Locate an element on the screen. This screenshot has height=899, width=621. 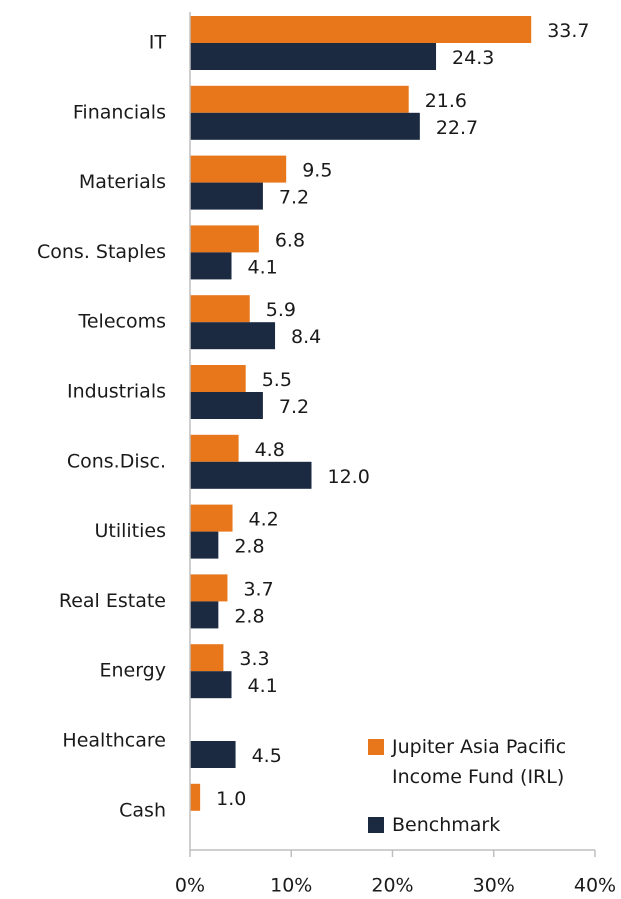
data-label: 6.8 is located at coordinates (290, 240).